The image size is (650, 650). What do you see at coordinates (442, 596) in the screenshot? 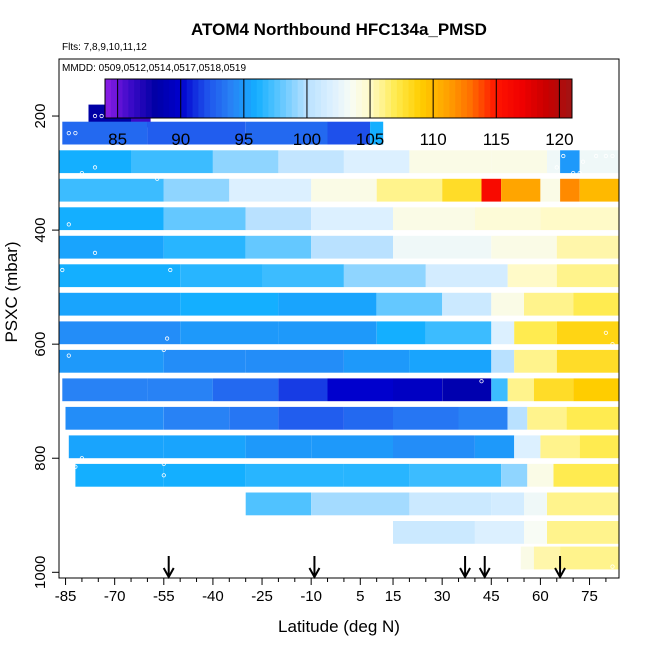
I see `x-tick-label: 30` at bounding box center [442, 596].